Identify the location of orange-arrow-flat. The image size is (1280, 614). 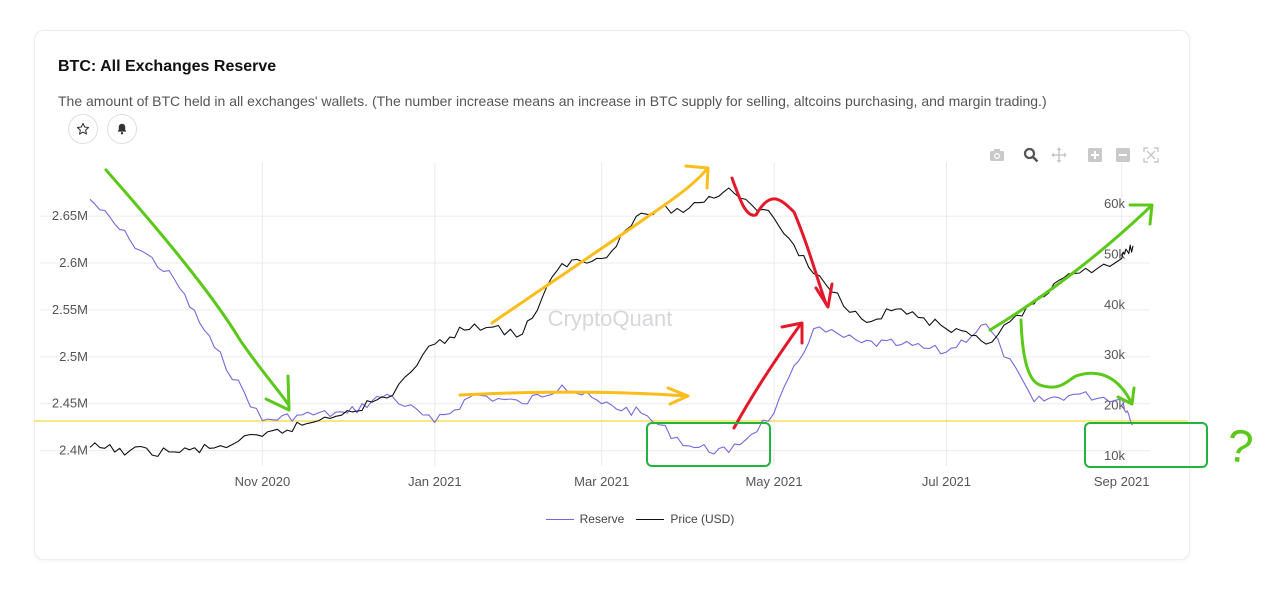
(573, 394).